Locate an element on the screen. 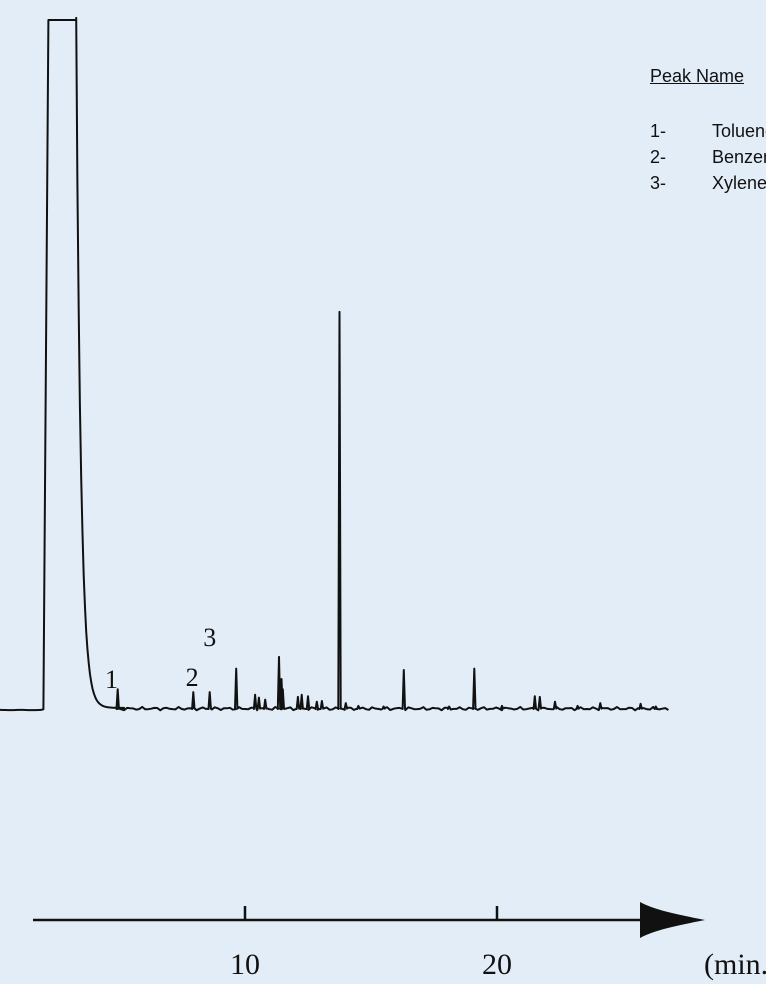 This screenshot has width=766, height=984. time-axis is located at coordinates (369, 920).